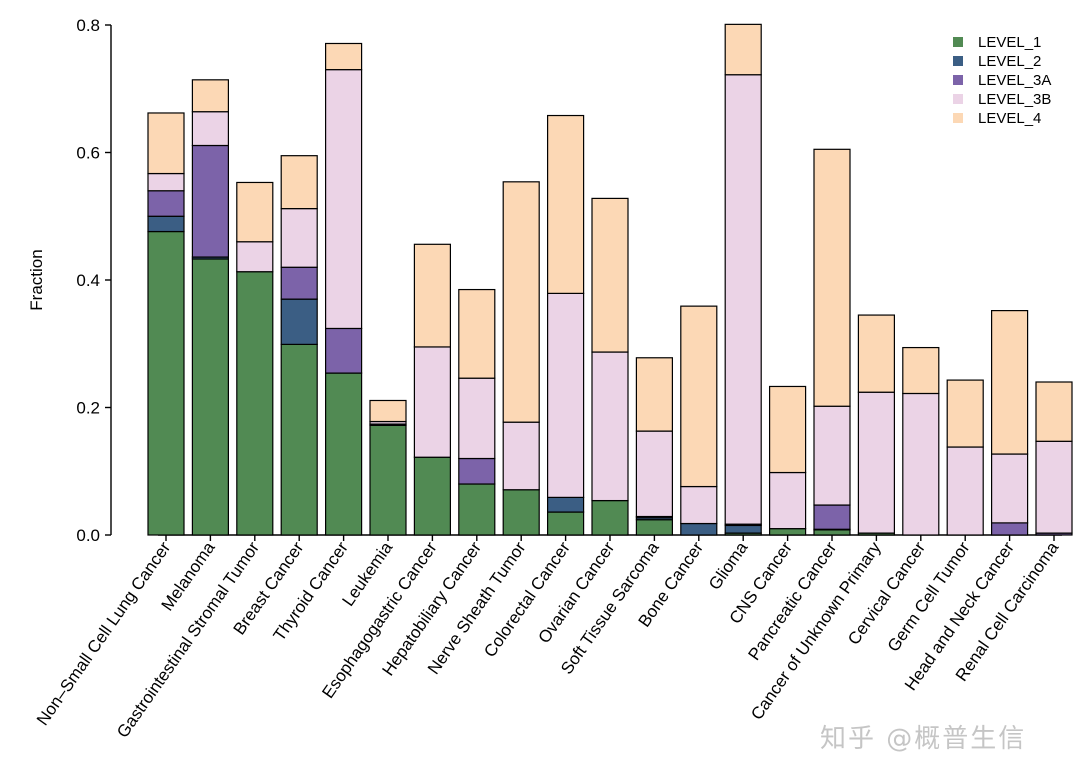  What do you see at coordinates (88, 535) in the screenshot?
I see `y-tick-label: 0.0` at bounding box center [88, 535].